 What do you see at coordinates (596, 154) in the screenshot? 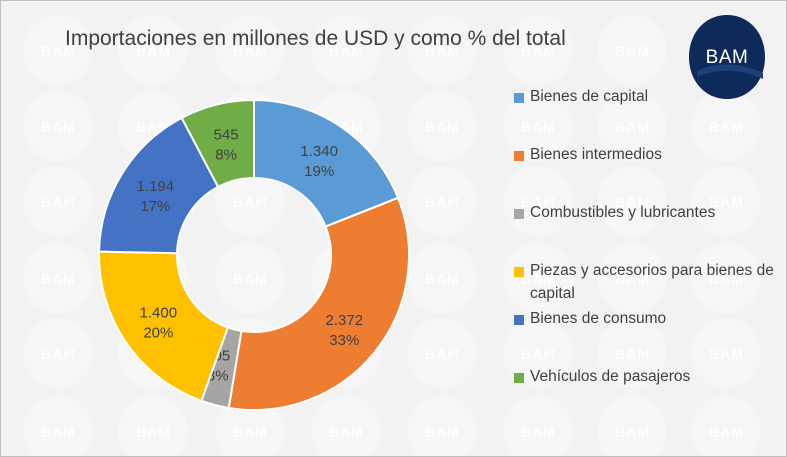
I see `legend-label: Bienes intermedios` at bounding box center [596, 154].